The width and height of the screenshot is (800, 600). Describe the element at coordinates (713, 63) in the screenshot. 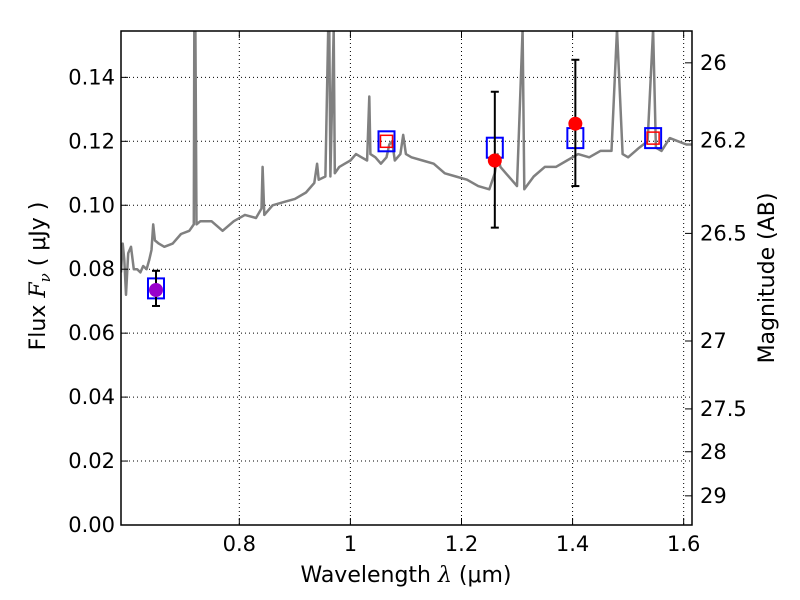

I see `mag-tick-label: 26` at that location.